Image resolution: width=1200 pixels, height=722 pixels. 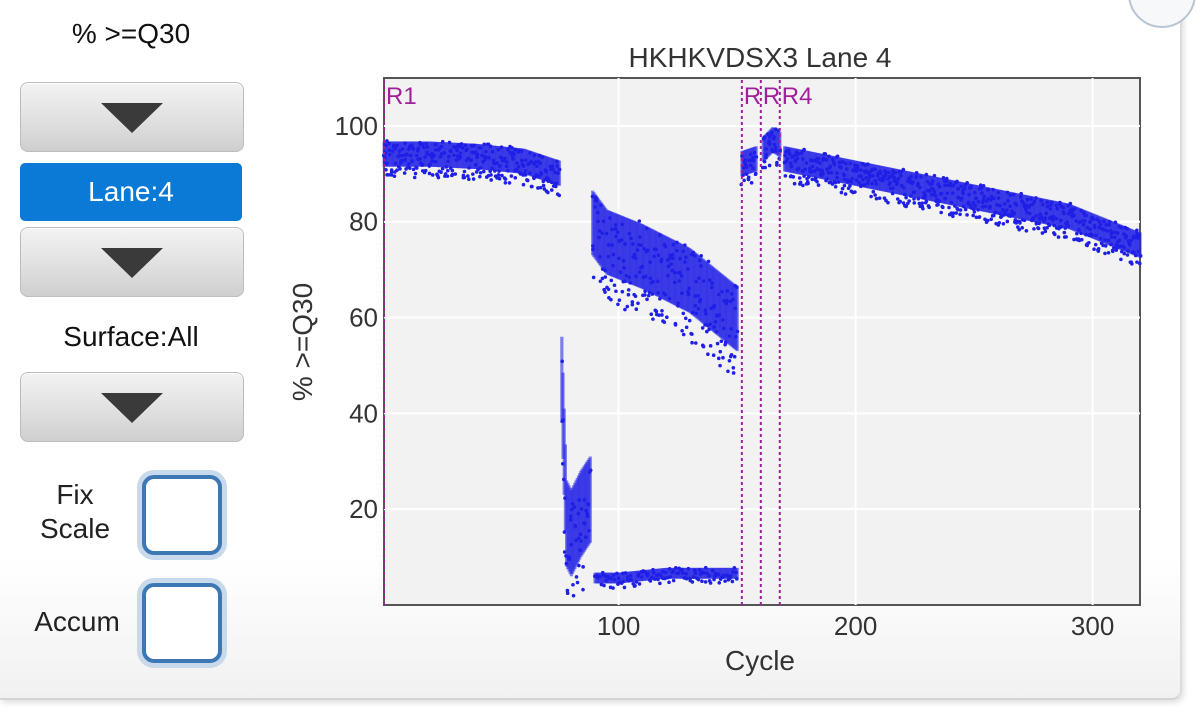 I want to click on lane-selector-label: Lane:4, so click(x=131, y=192).